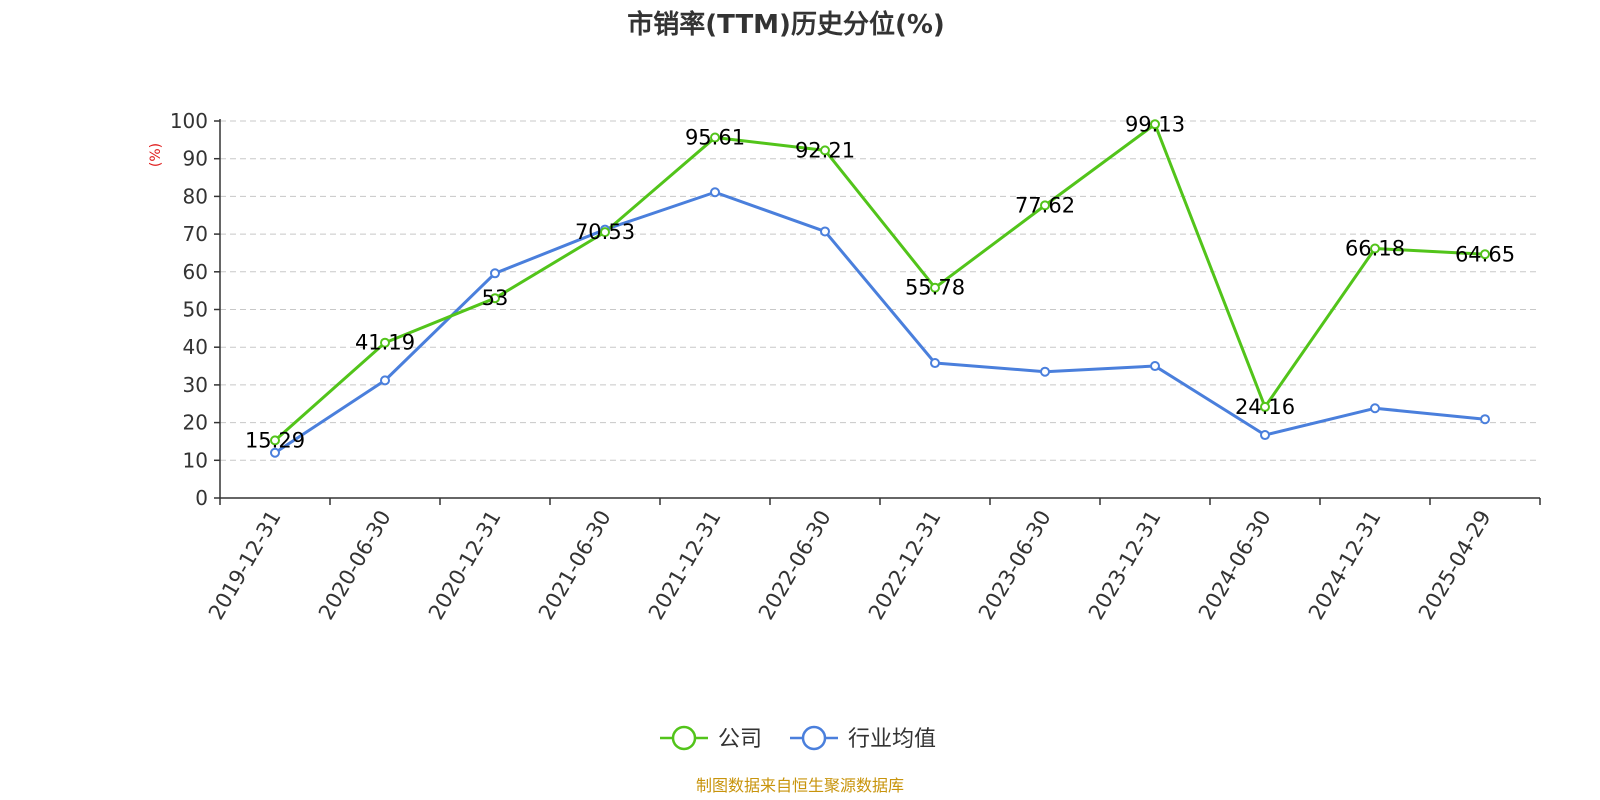  Describe the element at coordinates (195, 423) in the screenshot. I see `y-tick-label: 20` at that location.